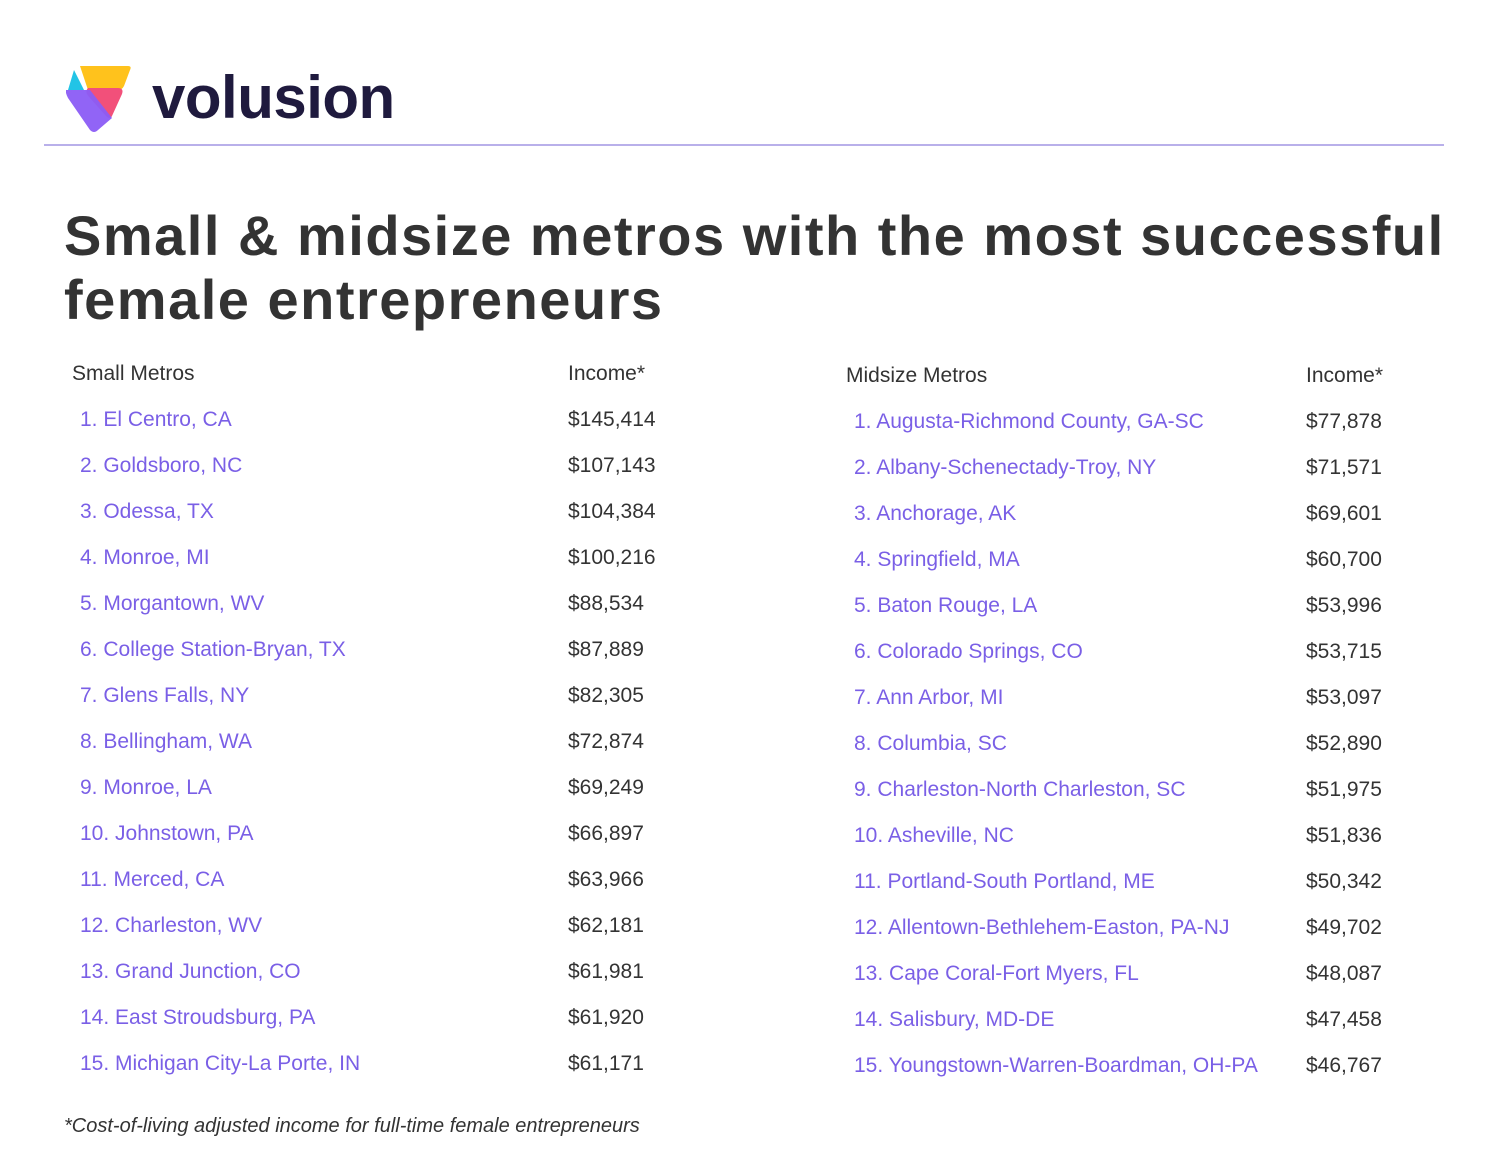 The width and height of the screenshot is (1500, 1150). What do you see at coordinates (917, 375) in the screenshot?
I see `midsize-metros-header: Midsize Metros` at bounding box center [917, 375].